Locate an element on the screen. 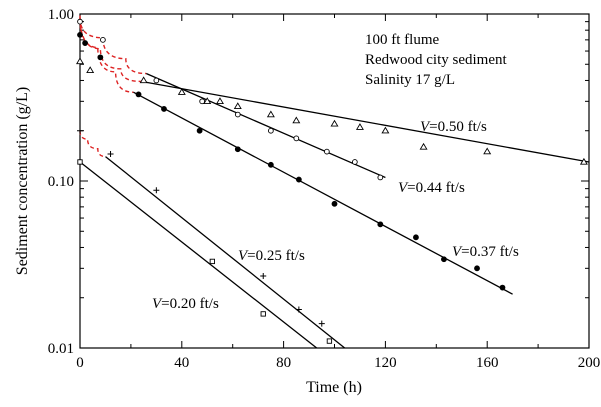  series-label-v037: V=0.37 ft/s is located at coordinates (485, 252).